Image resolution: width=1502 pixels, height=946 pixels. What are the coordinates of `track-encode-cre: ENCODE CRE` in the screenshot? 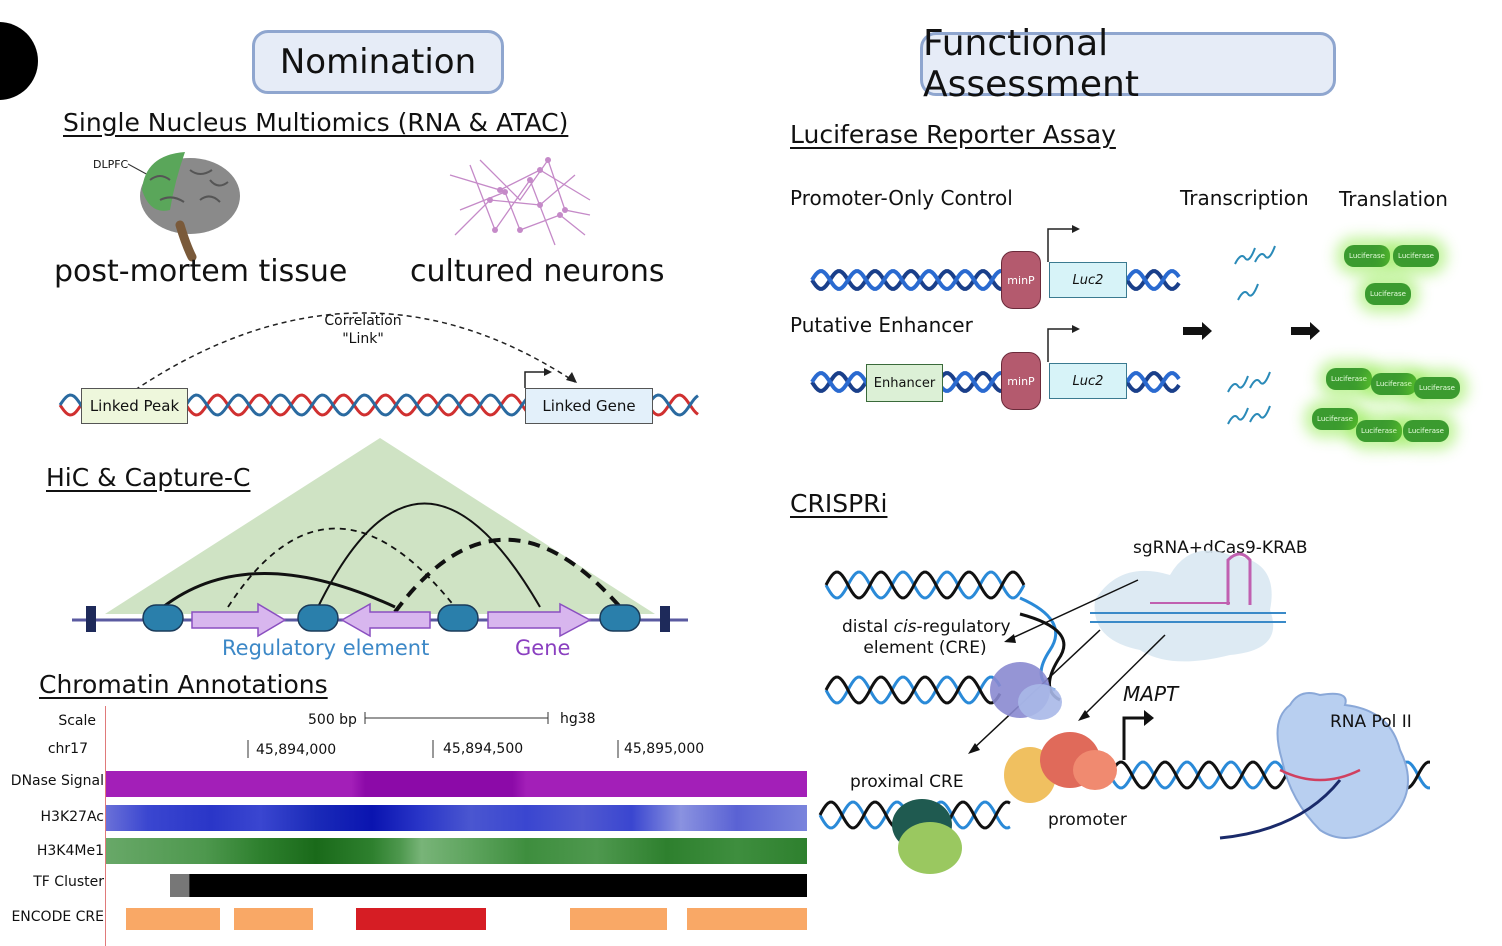 It's located at (57, 917).